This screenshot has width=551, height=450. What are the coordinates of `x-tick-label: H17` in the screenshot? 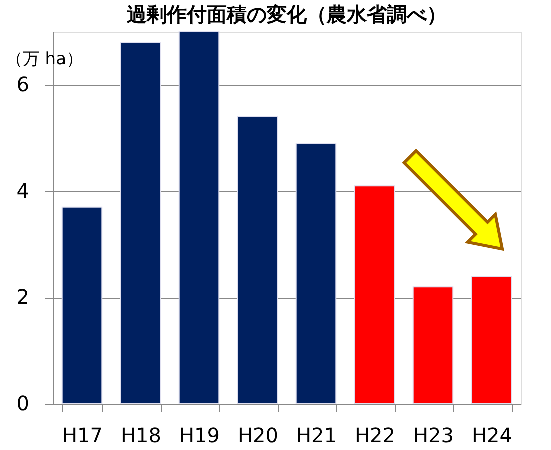 It's located at (82, 436).